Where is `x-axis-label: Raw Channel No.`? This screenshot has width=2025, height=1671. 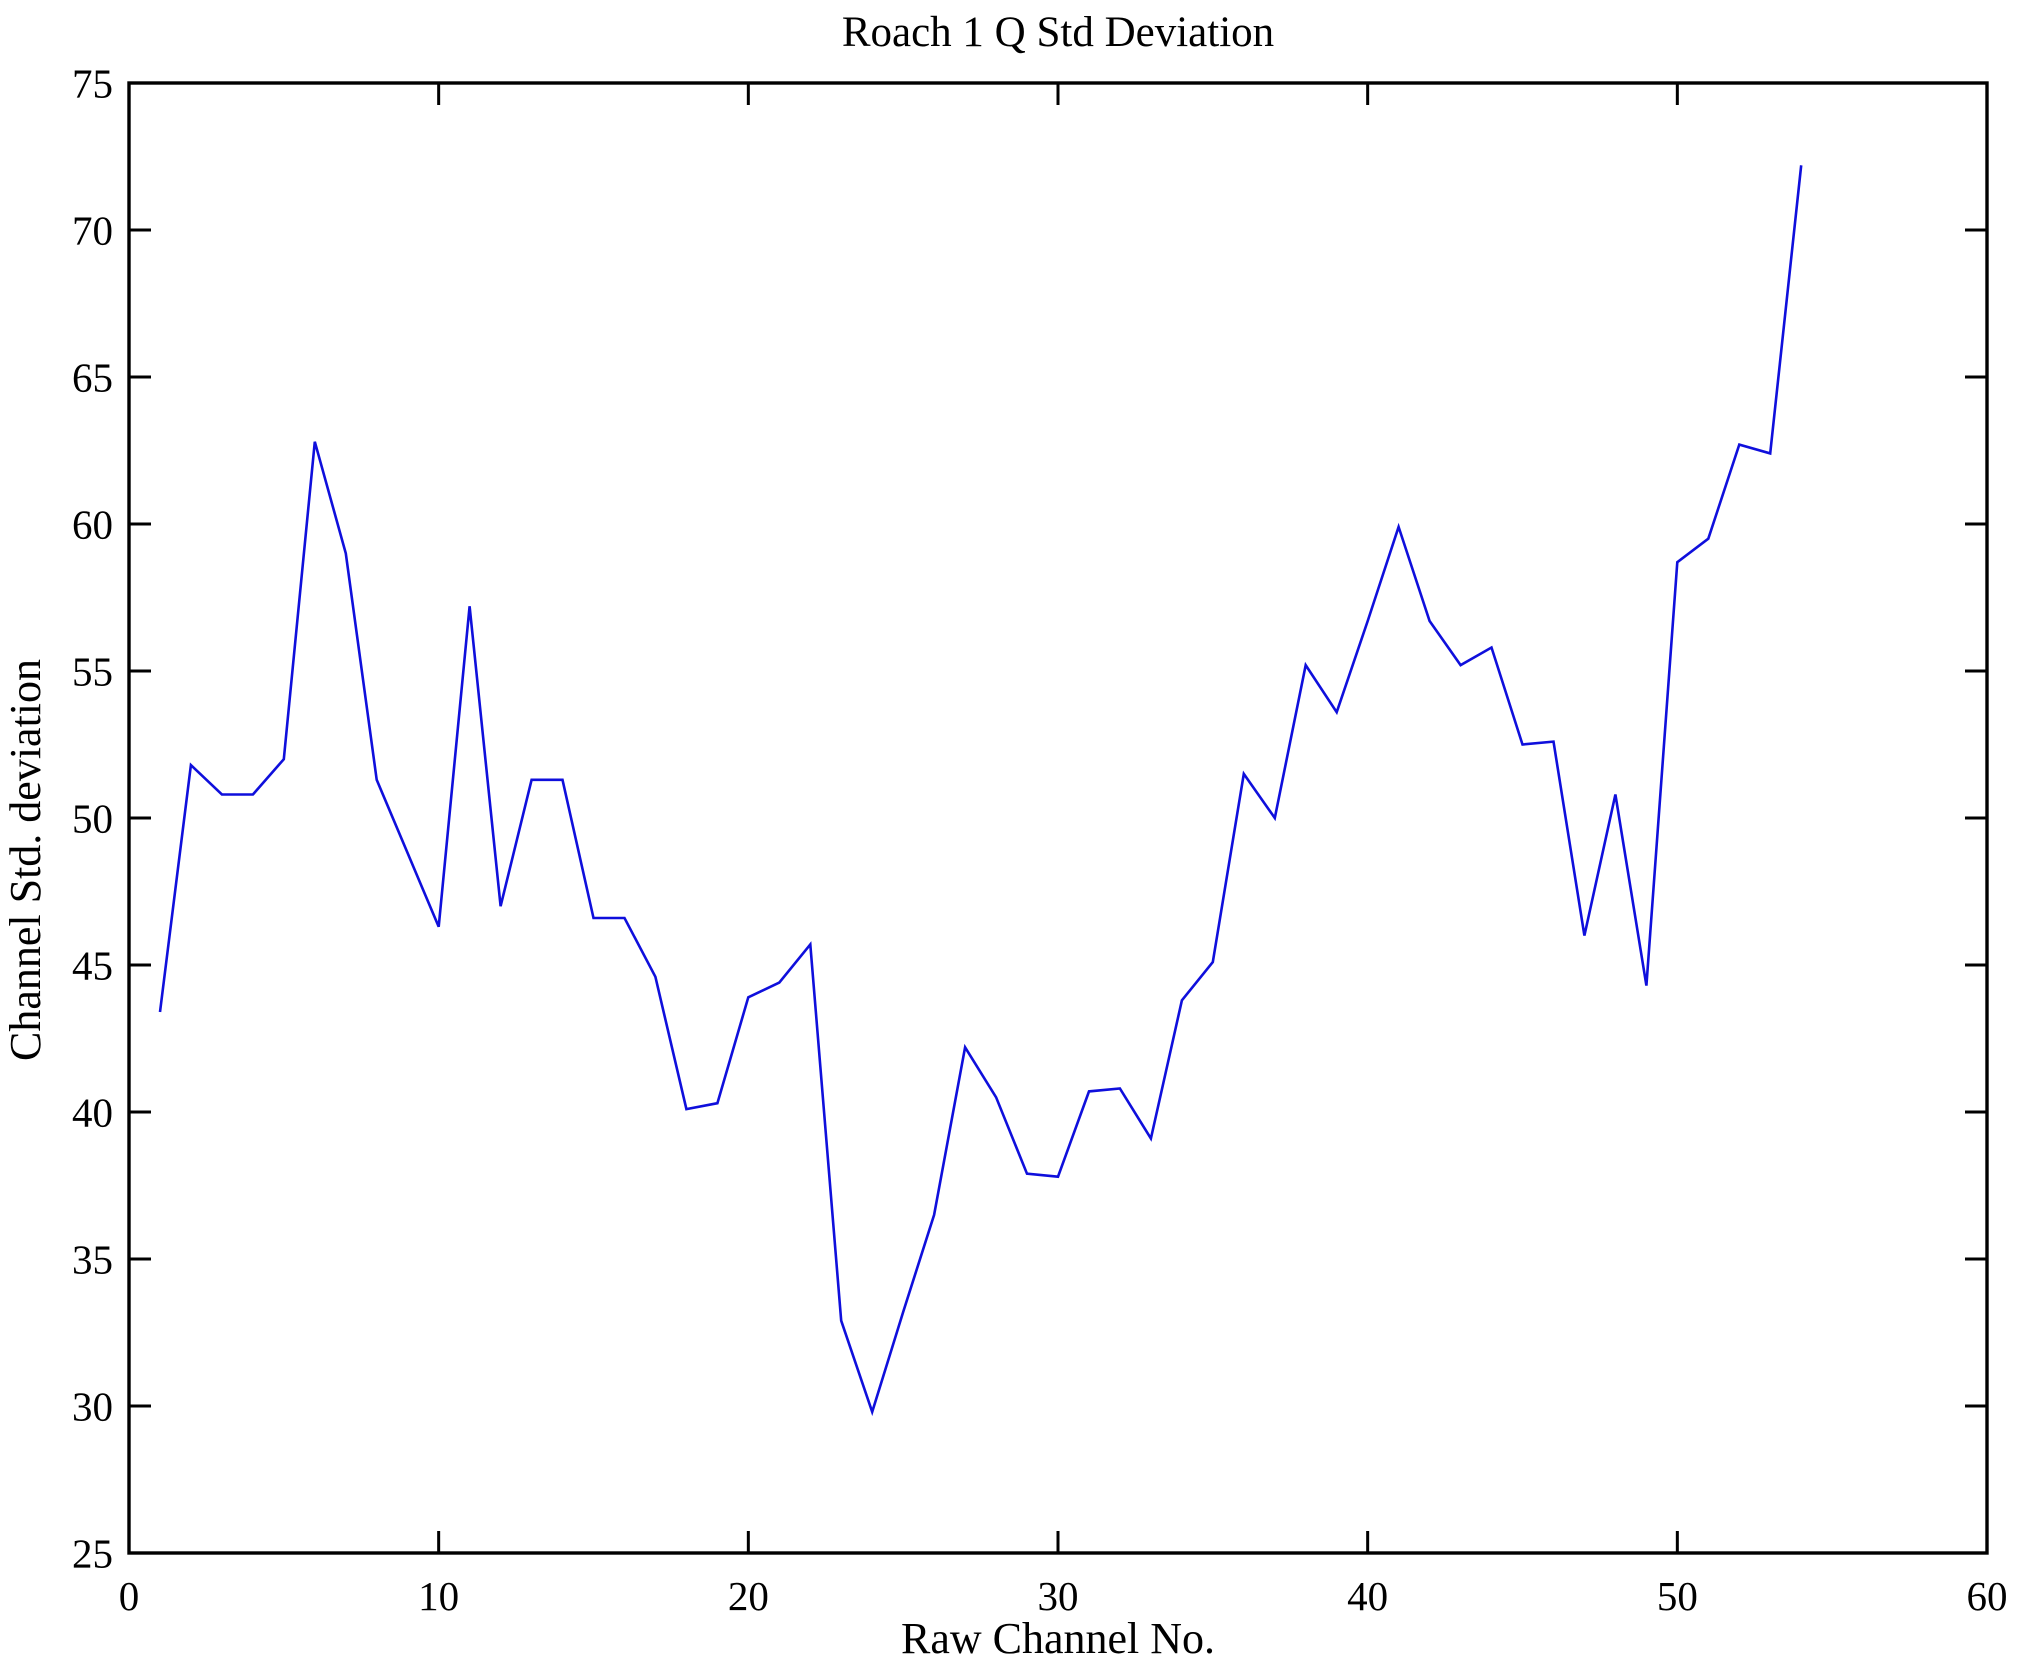 x-axis-label: Raw Channel No. is located at coordinates (1058, 1638).